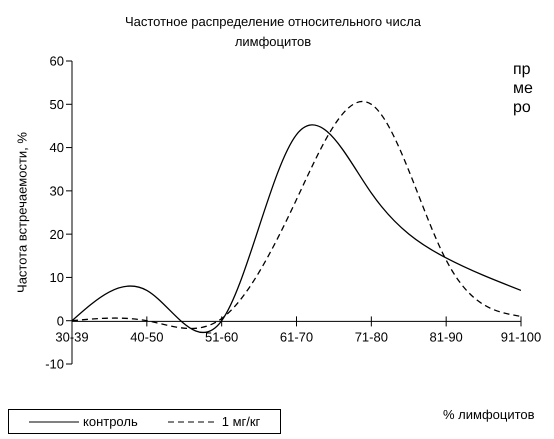  Describe the element at coordinates (57, 104) in the screenshot. I see `y-tick-label: 50` at that location.